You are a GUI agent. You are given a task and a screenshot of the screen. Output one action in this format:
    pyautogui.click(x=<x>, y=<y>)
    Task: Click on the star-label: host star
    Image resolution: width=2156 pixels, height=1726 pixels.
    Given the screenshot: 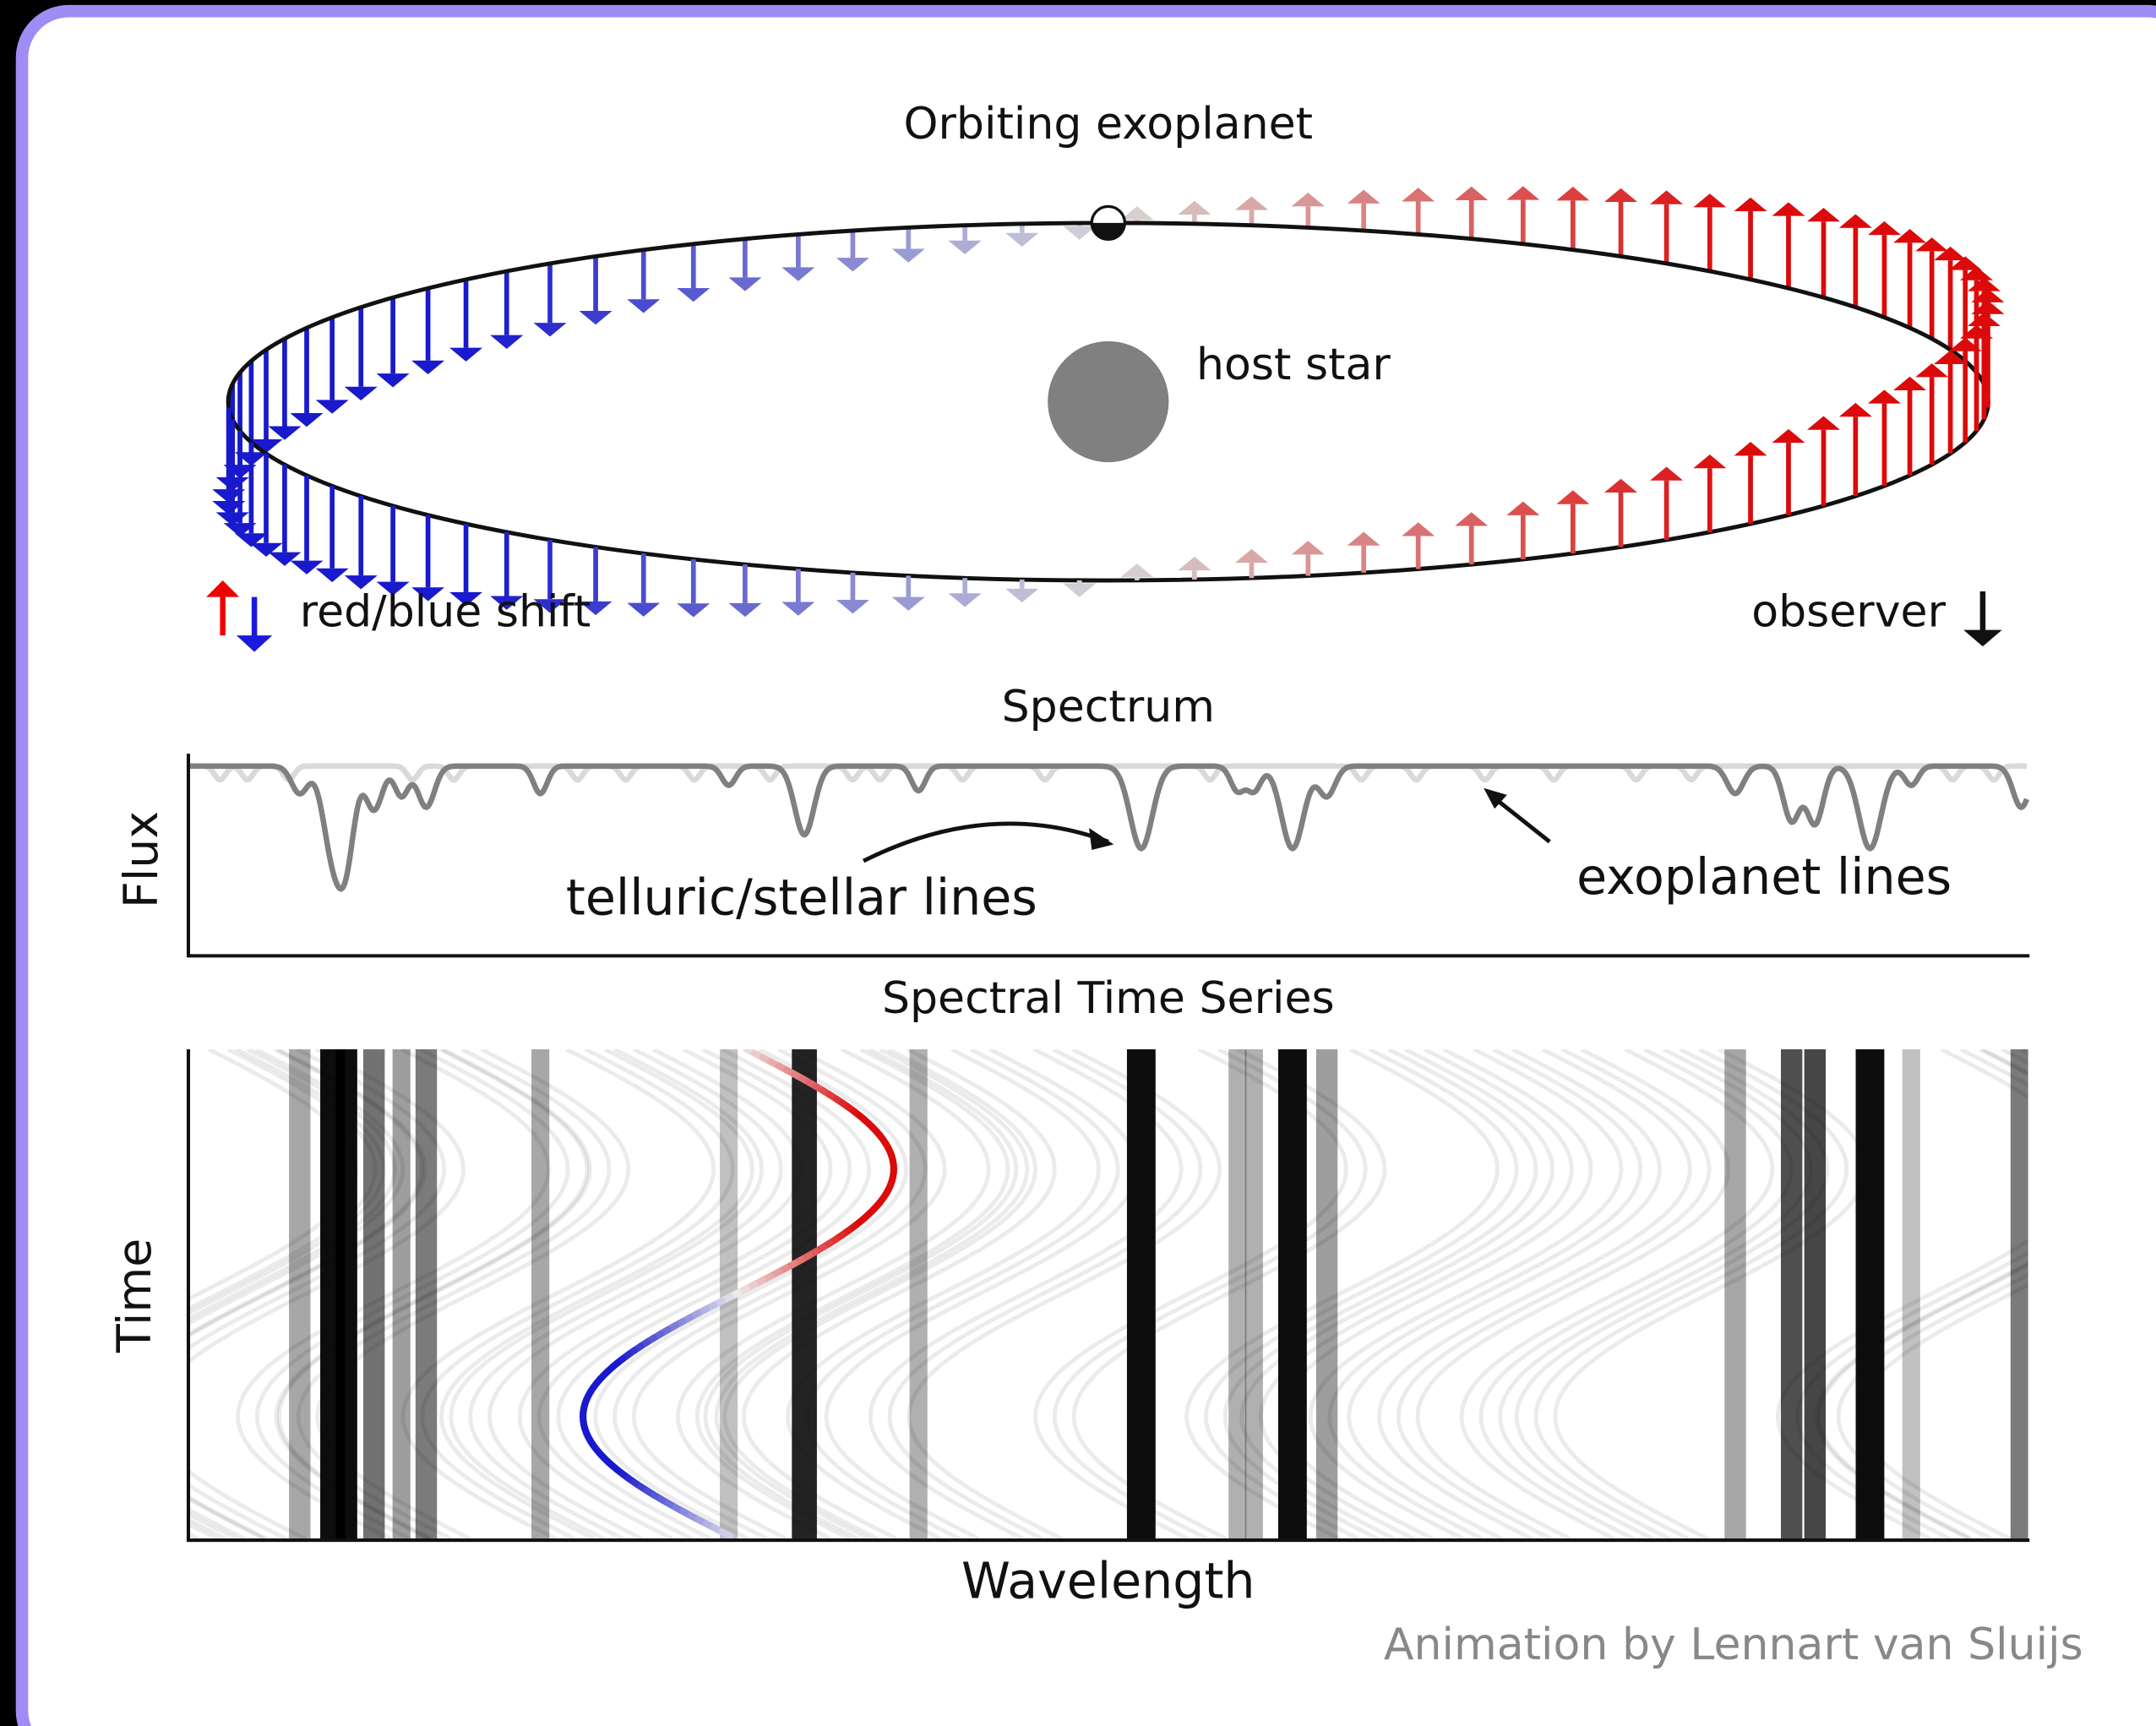 What is the action you would take?
    pyautogui.click(x=1293, y=365)
    